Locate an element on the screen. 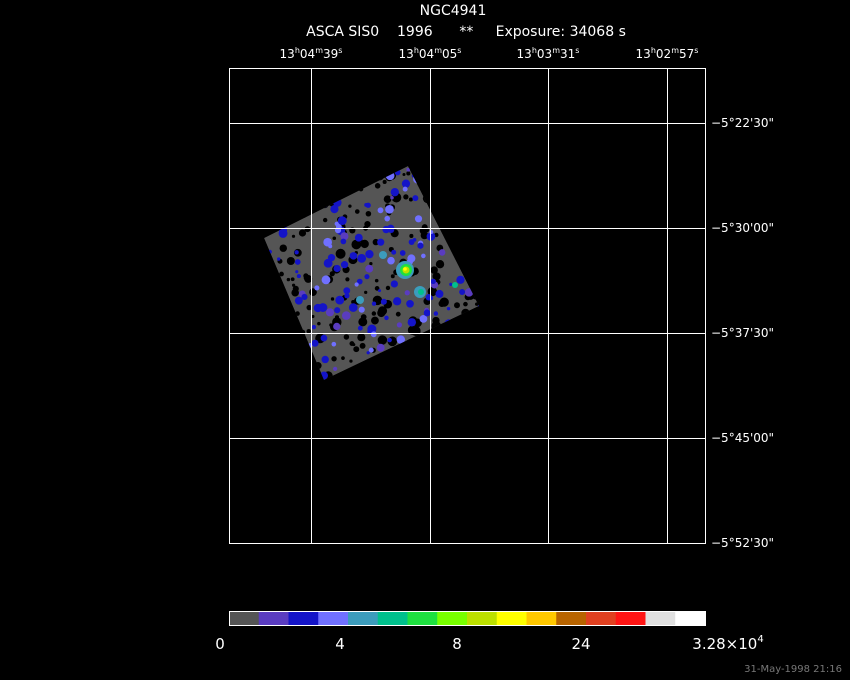  image-background is located at coordinates (371, 273).